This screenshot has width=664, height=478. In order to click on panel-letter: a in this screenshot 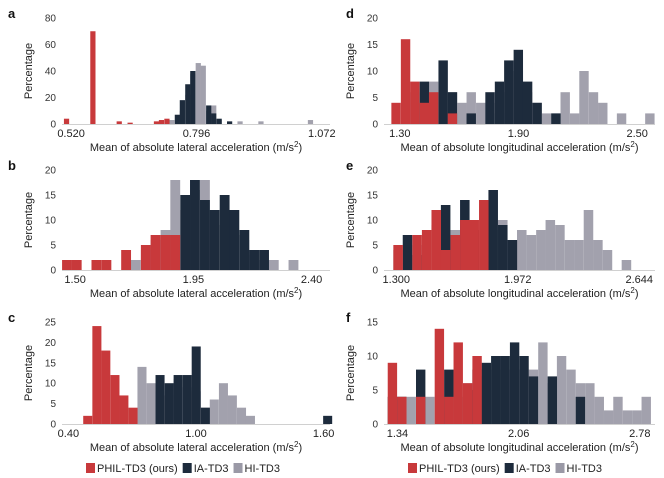, I will do `click(12, 13)`.